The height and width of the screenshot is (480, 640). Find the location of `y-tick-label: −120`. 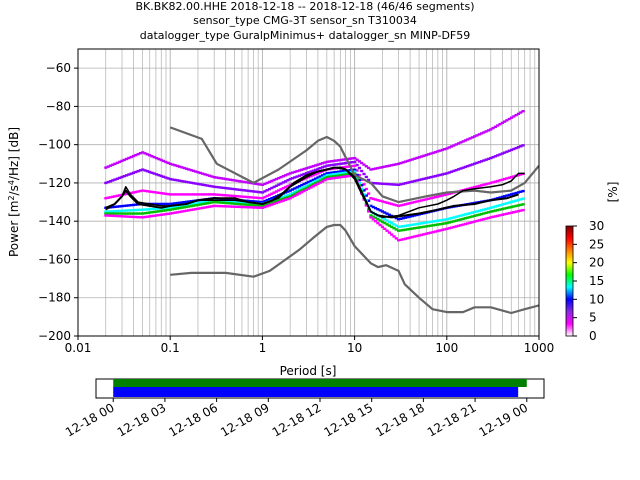

y-tick-label: −120 is located at coordinates (54, 183).